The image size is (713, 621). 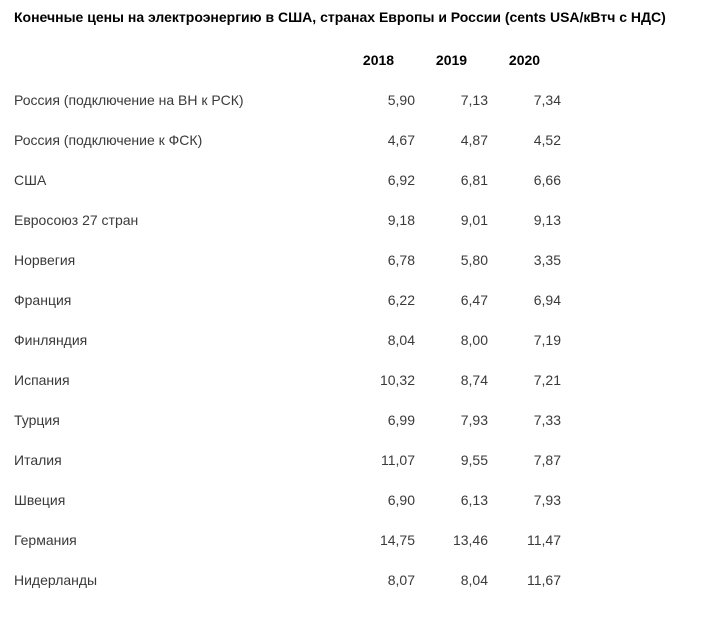 What do you see at coordinates (51, 340) in the screenshot?
I see `row-label: Финляндия` at bounding box center [51, 340].